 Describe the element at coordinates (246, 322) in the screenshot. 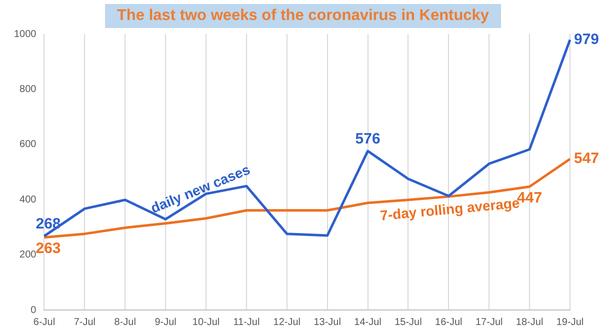

I see `x-tick-label: 11-Jul` at that location.